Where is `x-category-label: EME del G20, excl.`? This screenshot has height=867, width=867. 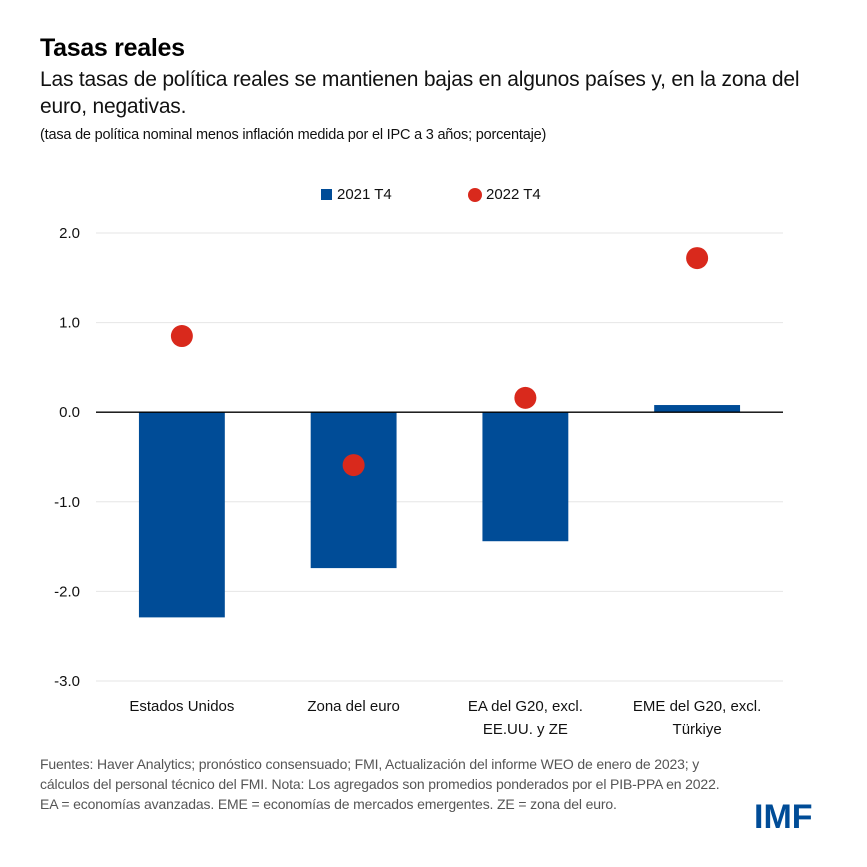 x-category-label: EME del G20, excl. is located at coordinates (697, 706).